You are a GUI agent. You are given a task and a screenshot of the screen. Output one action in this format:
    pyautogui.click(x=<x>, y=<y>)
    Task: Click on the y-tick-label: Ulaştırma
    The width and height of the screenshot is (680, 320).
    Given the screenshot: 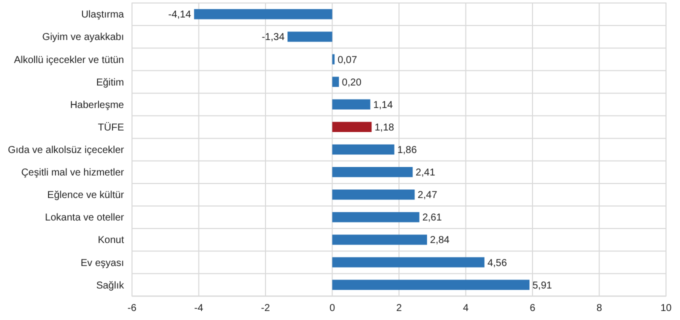 What is the action you would take?
    pyautogui.click(x=102, y=15)
    